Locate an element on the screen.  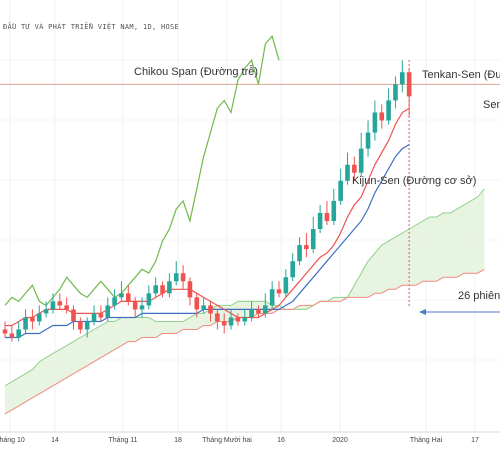
sessions-label: 26 phiên is located at coordinates (479, 296).